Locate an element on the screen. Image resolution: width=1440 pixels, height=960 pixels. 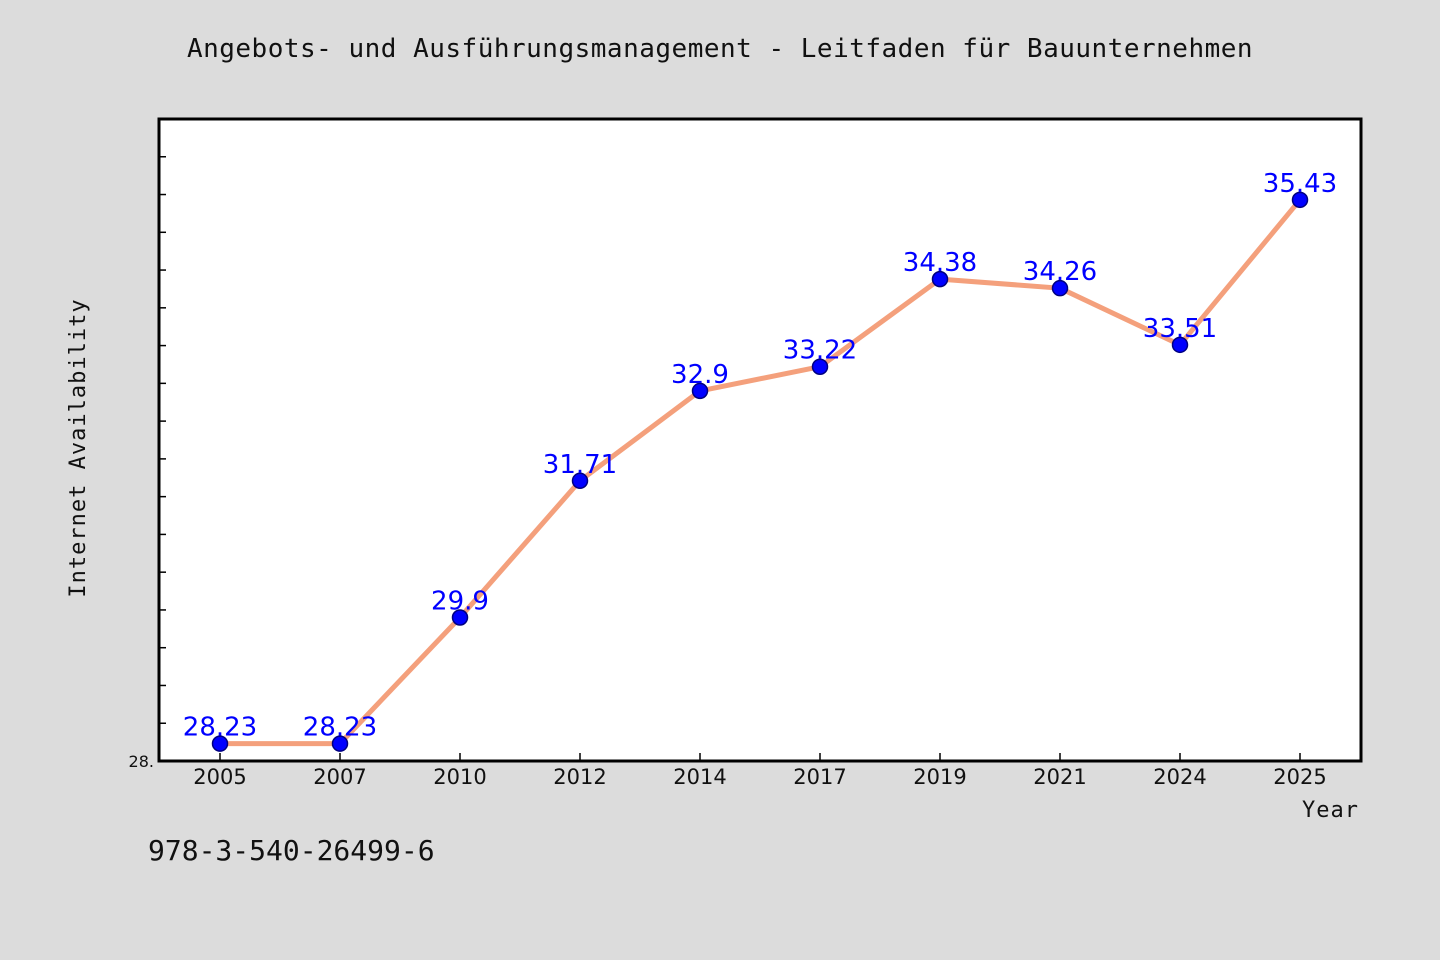
data-label: 33.51 is located at coordinates (1180, 329).